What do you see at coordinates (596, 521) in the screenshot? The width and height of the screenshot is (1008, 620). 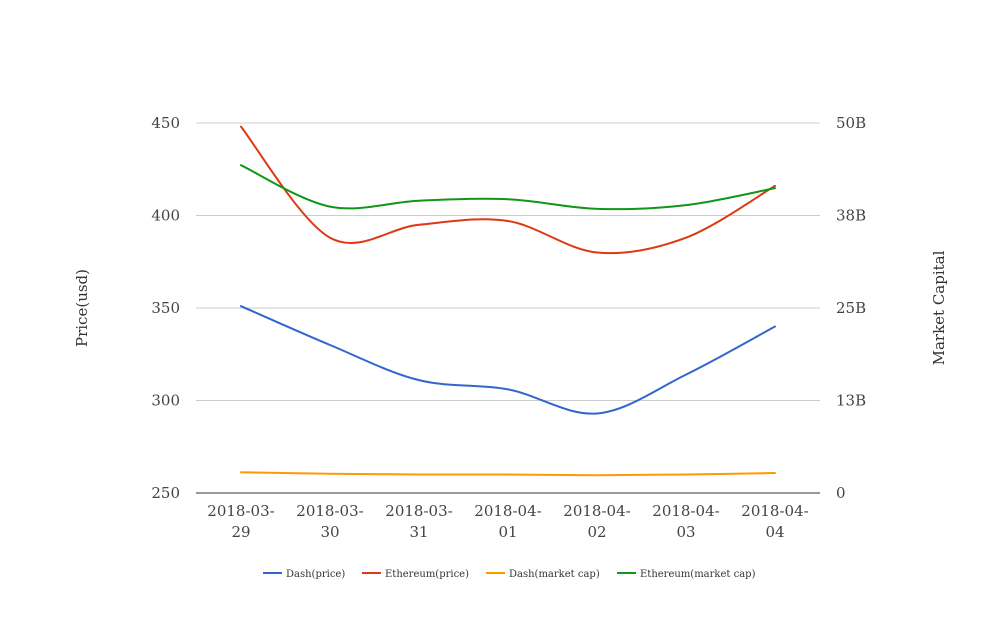 I see `x-tick-label: 2018-04-02` at bounding box center [596, 521].